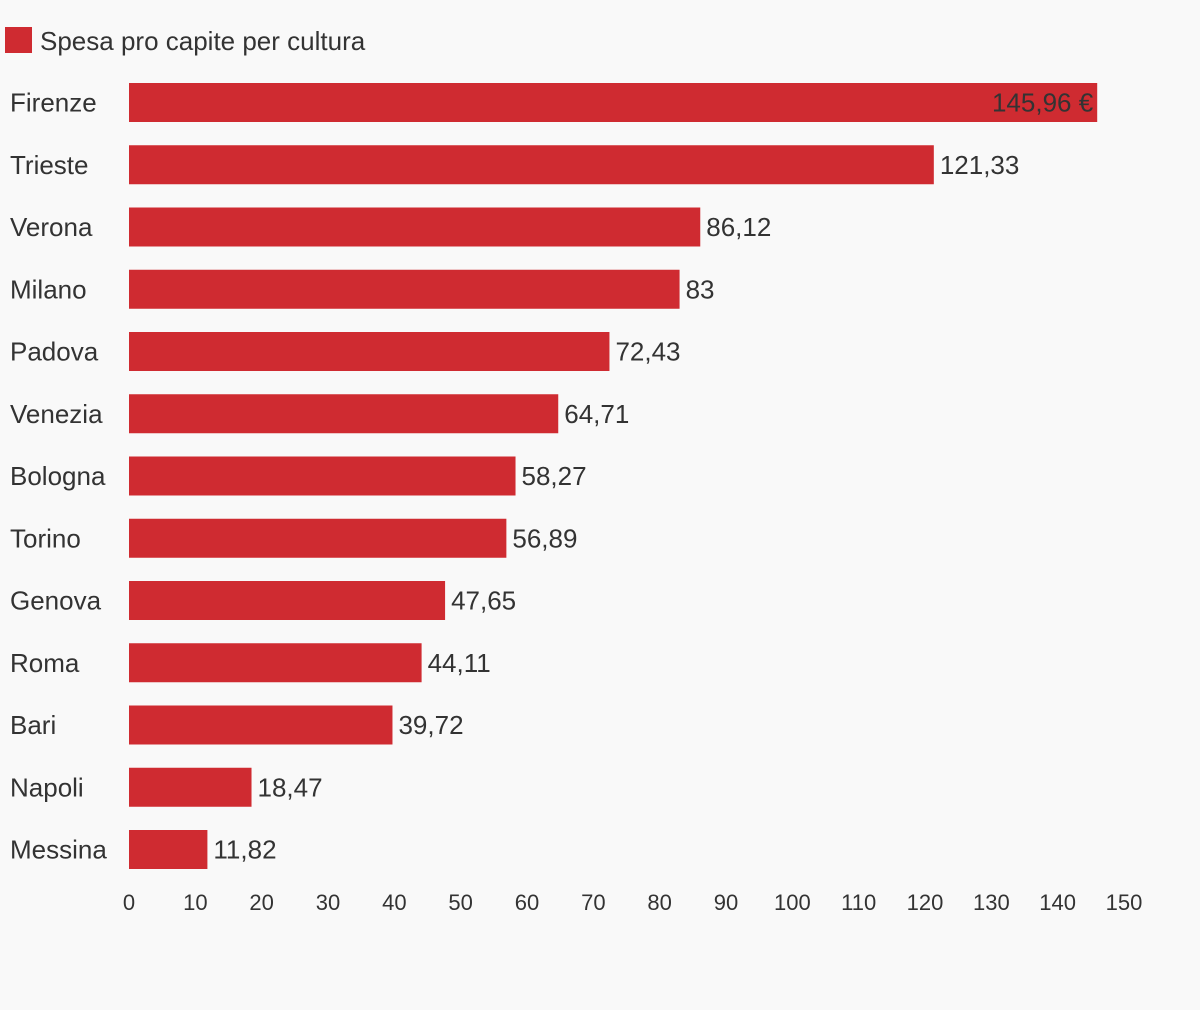 The height and width of the screenshot is (1010, 1200). Describe the element at coordinates (404, 289) in the screenshot. I see `bar-milano` at that location.